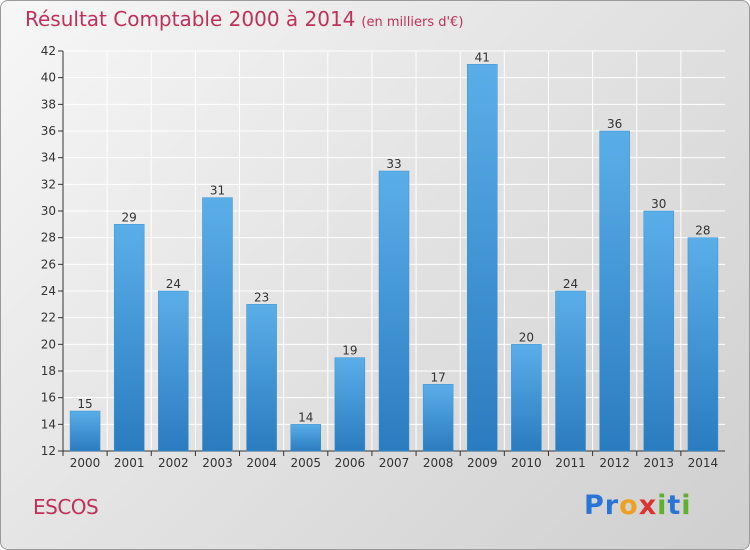  Describe the element at coordinates (261, 297) in the screenshot. I see `data-label: 23` at that location.